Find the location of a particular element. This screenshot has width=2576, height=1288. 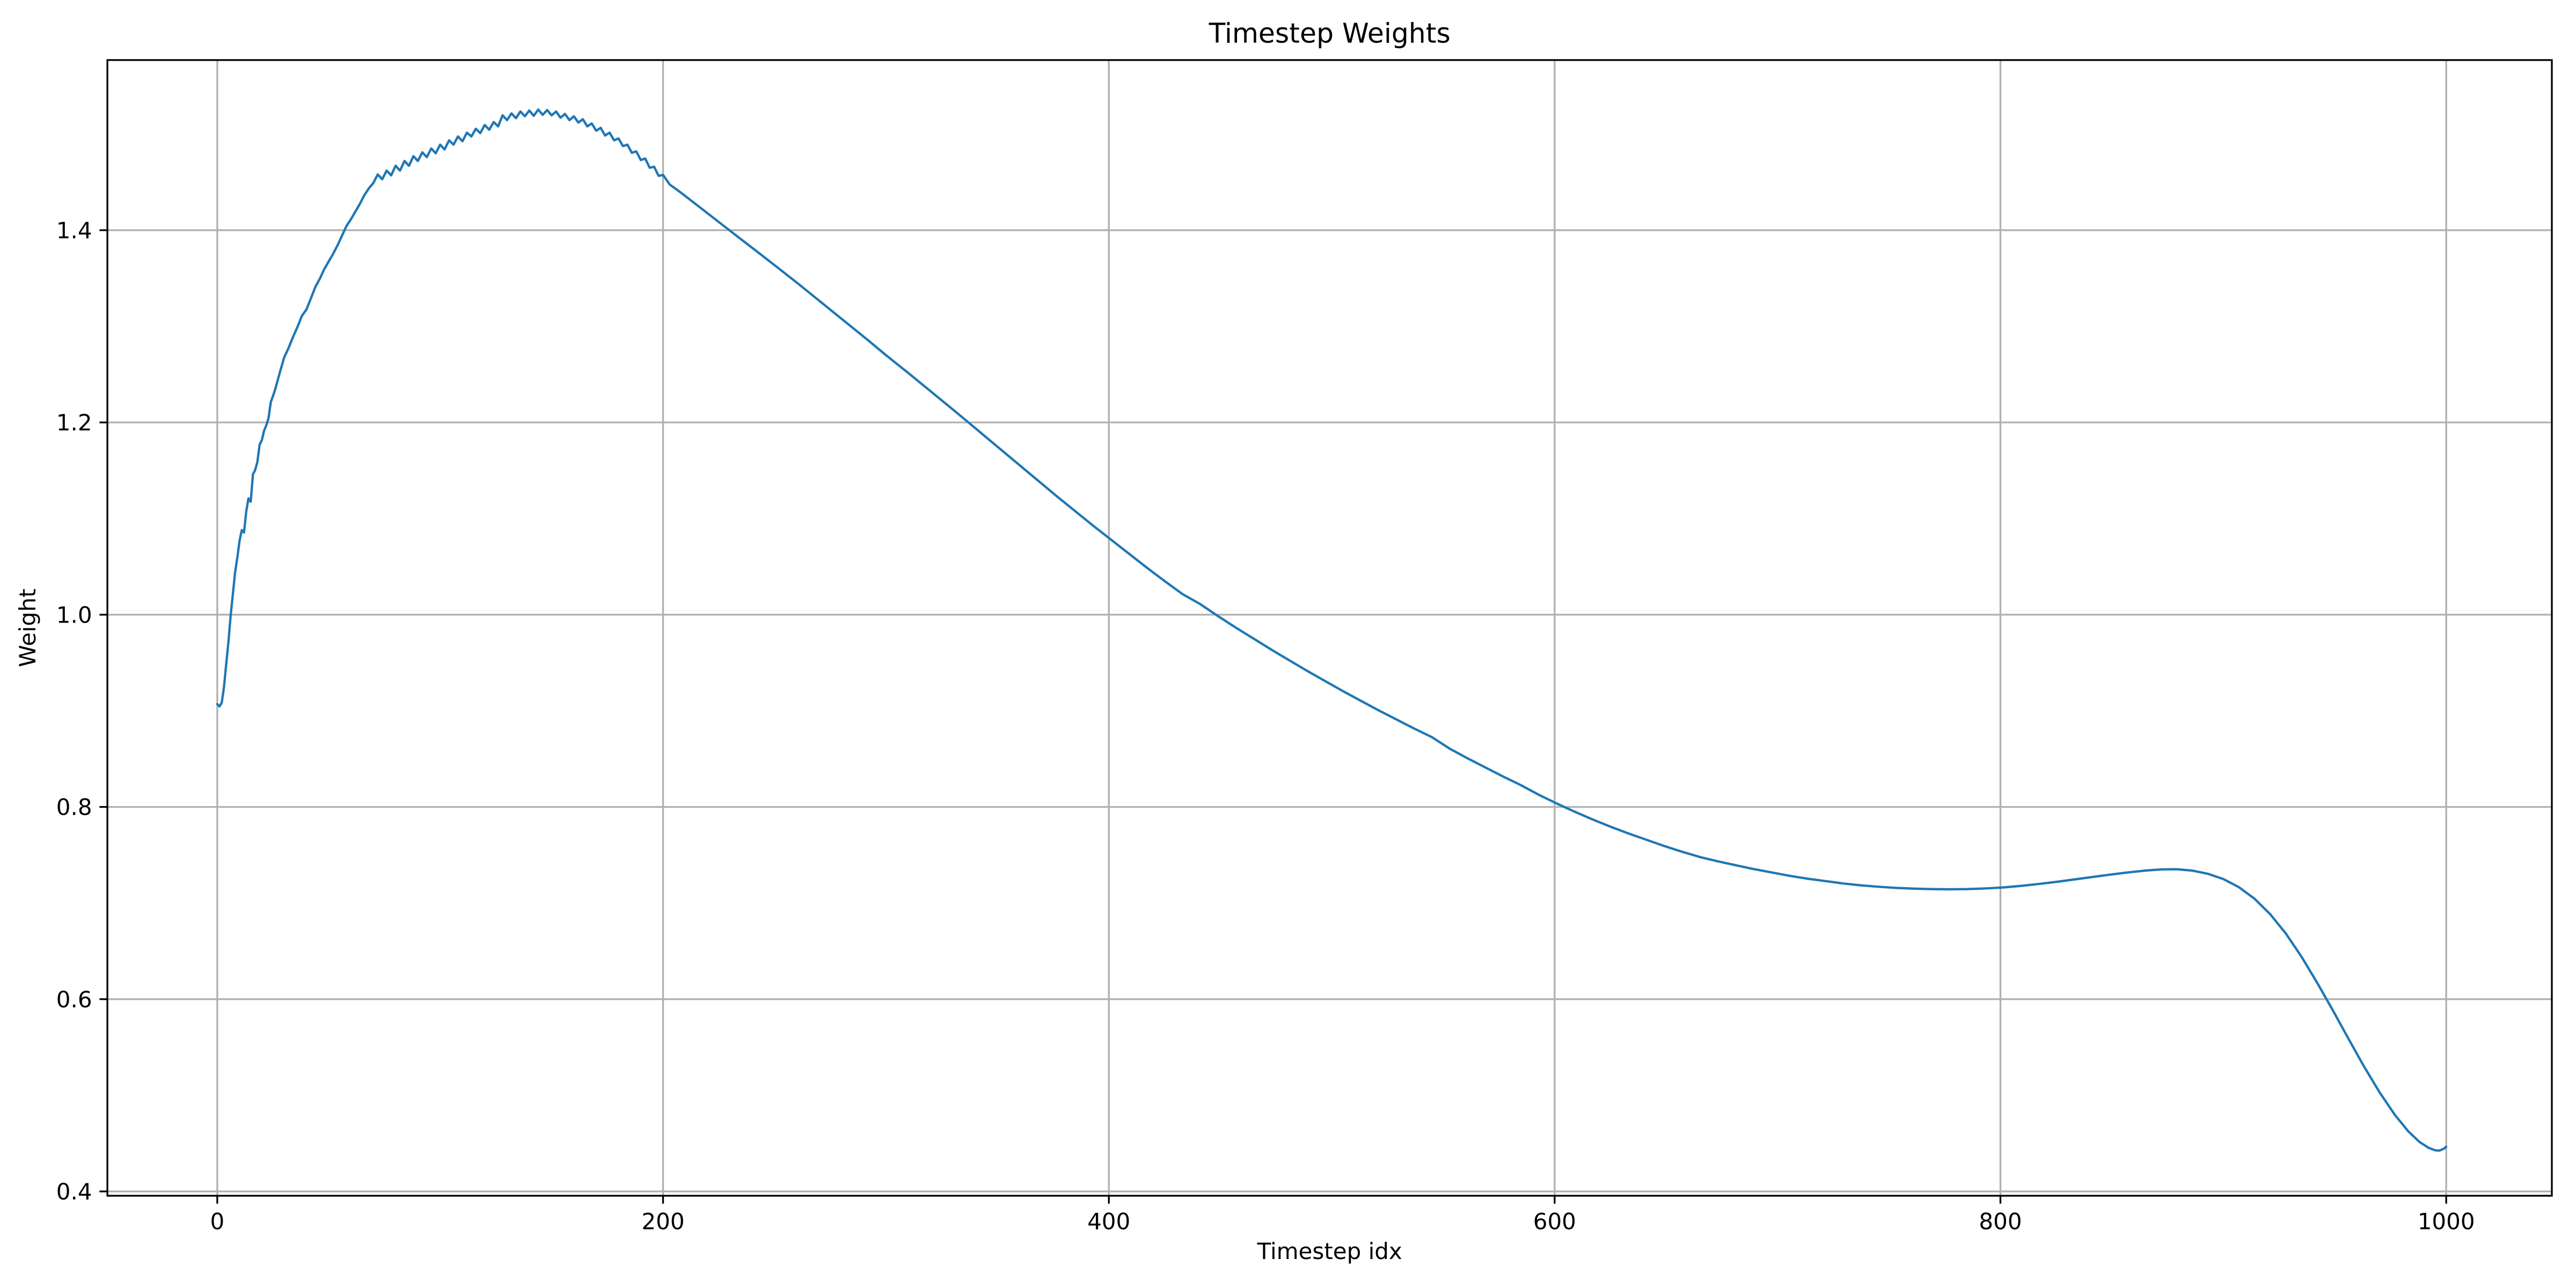

y-tick-label: 0.8 is located at coordinates (74, 807).